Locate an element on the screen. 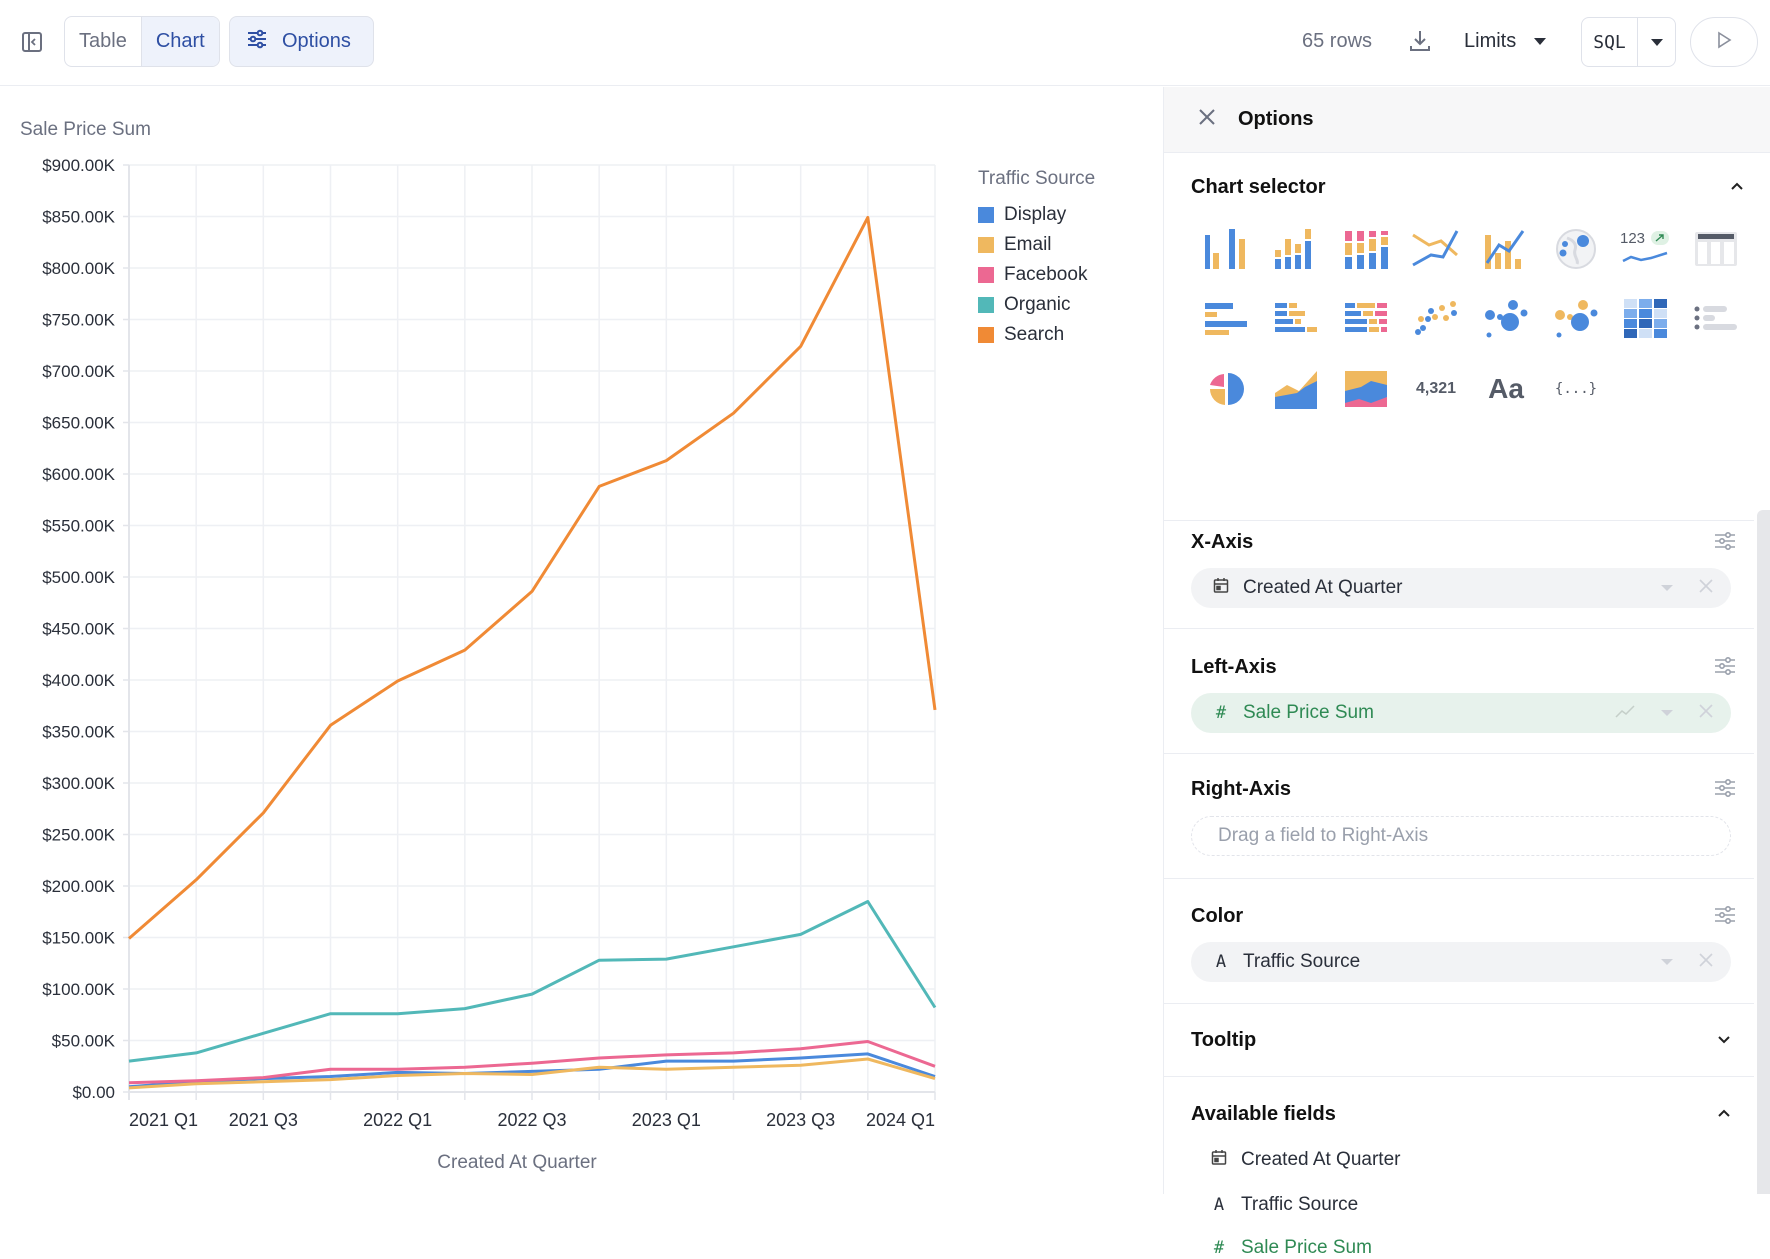 This screenshot has width=1770, height=1259. field-created-at-quarter: Created At Quarter is located at coordinates (1305, 1160).